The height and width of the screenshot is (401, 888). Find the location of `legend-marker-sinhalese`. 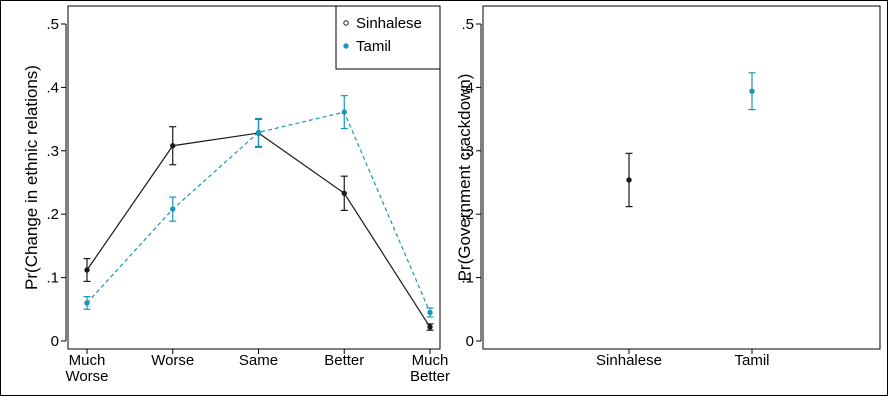

legend-marker-sinhalese is located at coordinates (346, 23).